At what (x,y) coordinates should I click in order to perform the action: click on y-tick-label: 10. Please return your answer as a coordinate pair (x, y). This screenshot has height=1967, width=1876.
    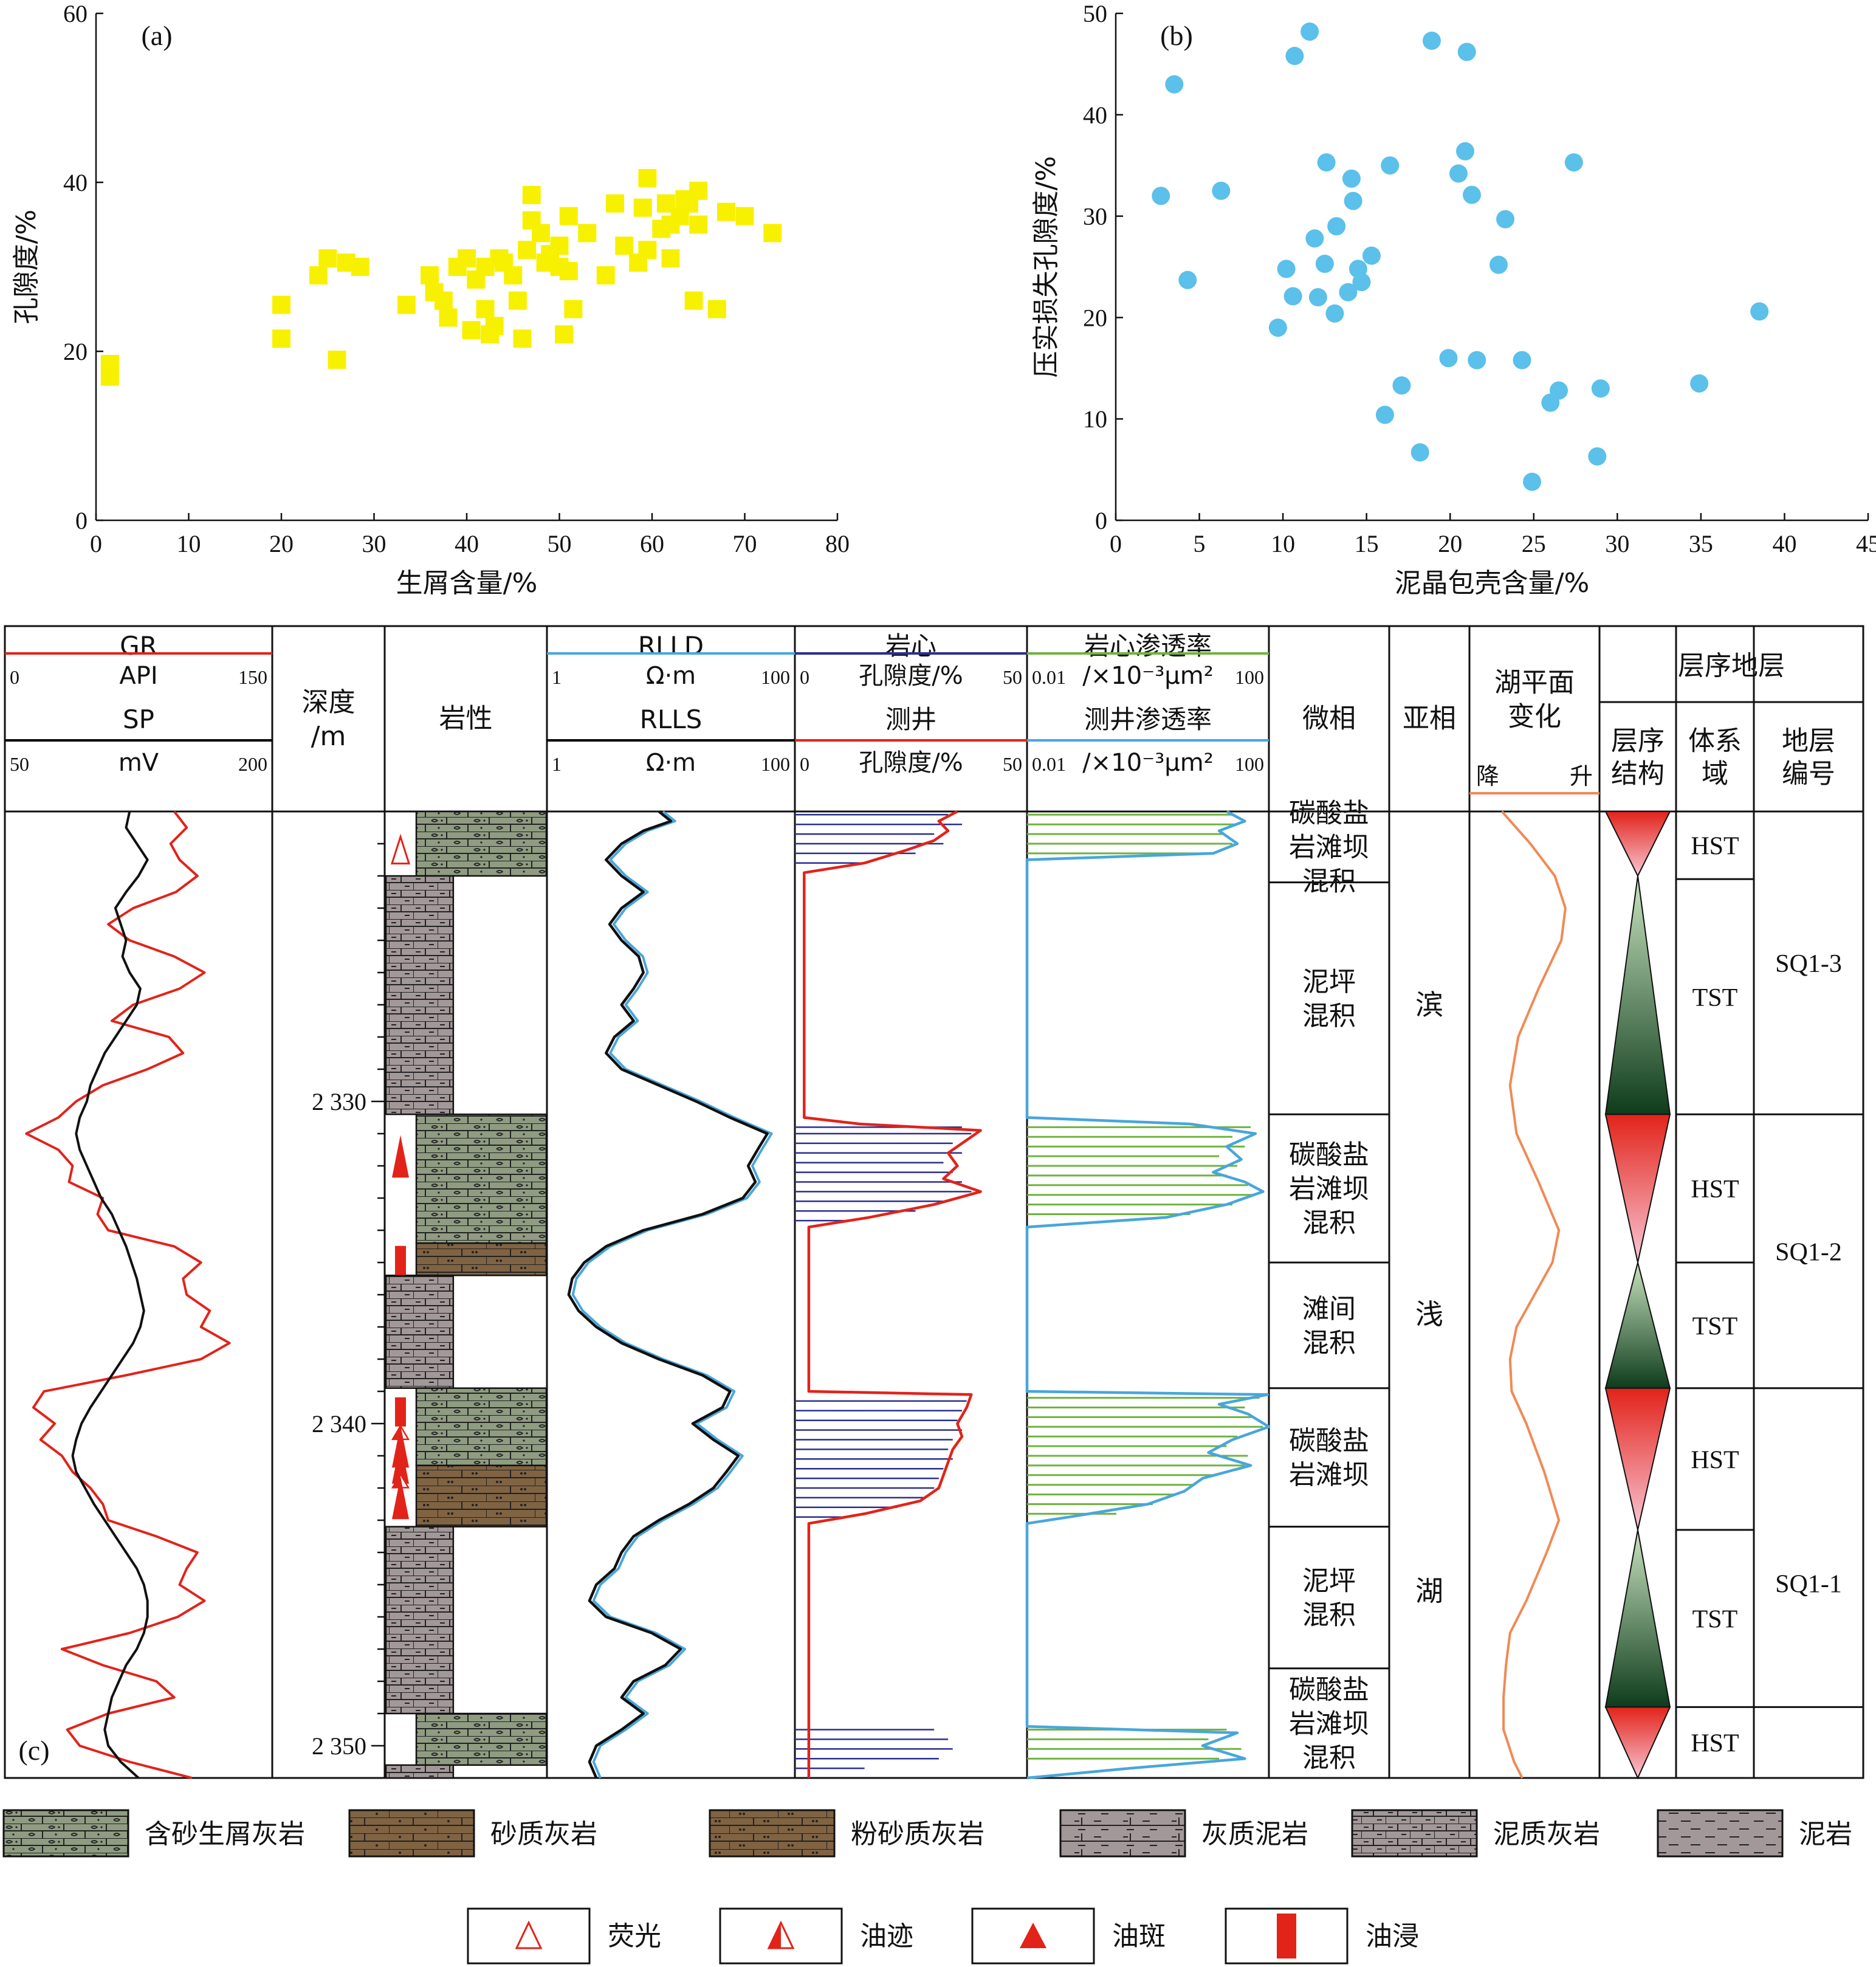
    Looking at the image, I should click on (1095, 419).